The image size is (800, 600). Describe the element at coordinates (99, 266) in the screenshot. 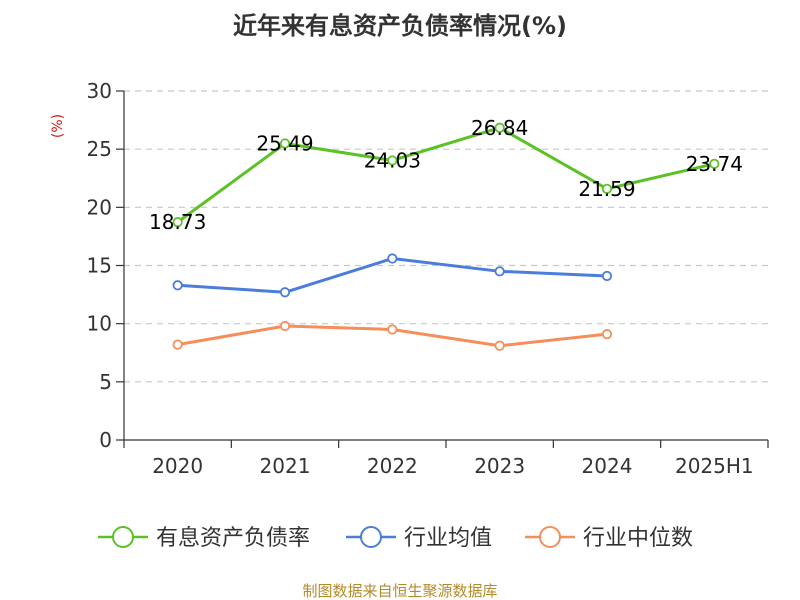

I see `y-tick-label: 15` at that location.